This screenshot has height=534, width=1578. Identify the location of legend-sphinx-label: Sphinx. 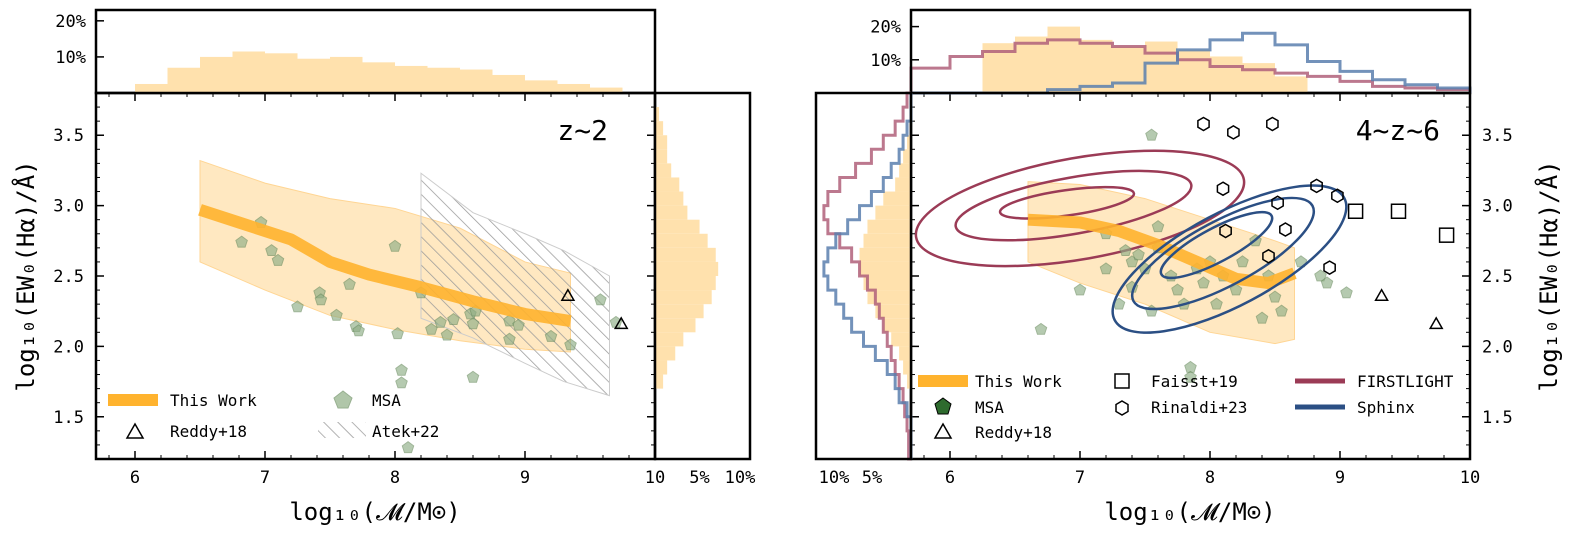
(1386, 407).